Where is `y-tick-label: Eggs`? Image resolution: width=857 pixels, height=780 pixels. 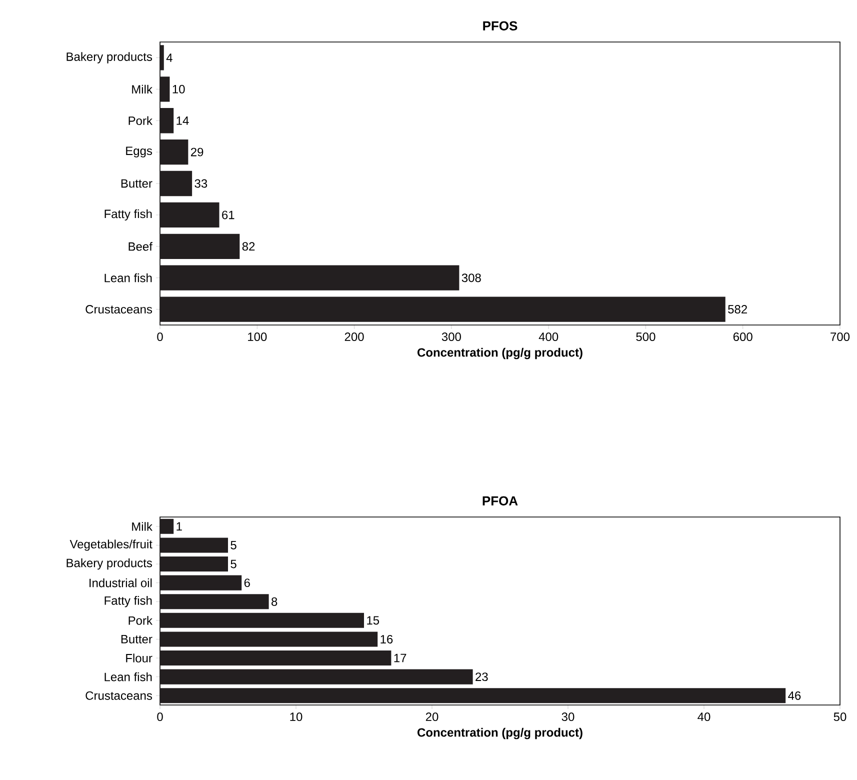
y-tick-label: Eggs is located at coordinates (139, 152).